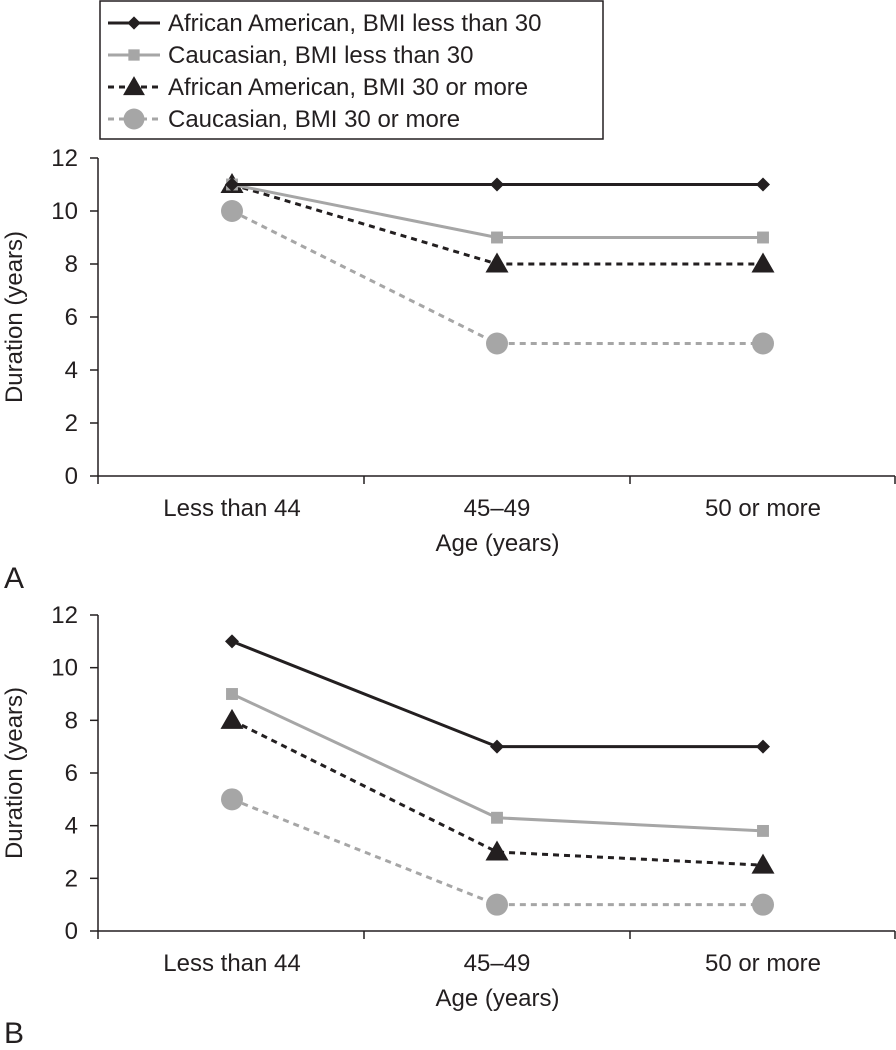  What do you see at coordinates (134, 23) in the screenshot?
I see `legend-marker-diamond` at bounding box center [134, 23].